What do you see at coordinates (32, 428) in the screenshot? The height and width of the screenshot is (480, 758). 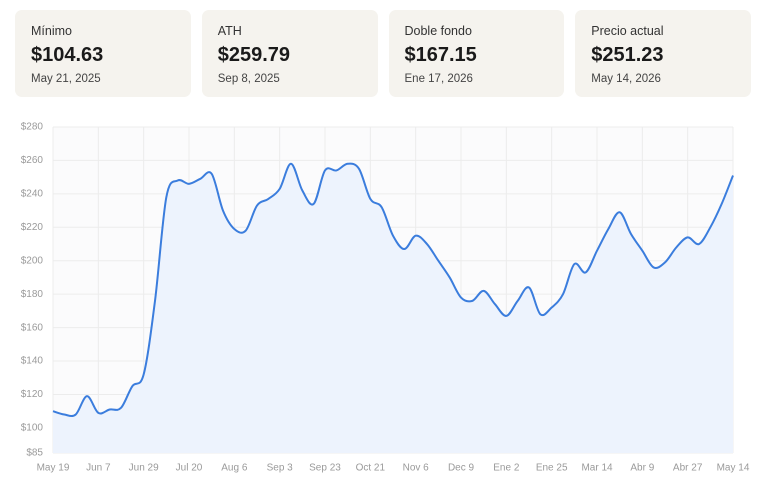 I see `y-tick-label: $100` at bounding box center [32, 428].